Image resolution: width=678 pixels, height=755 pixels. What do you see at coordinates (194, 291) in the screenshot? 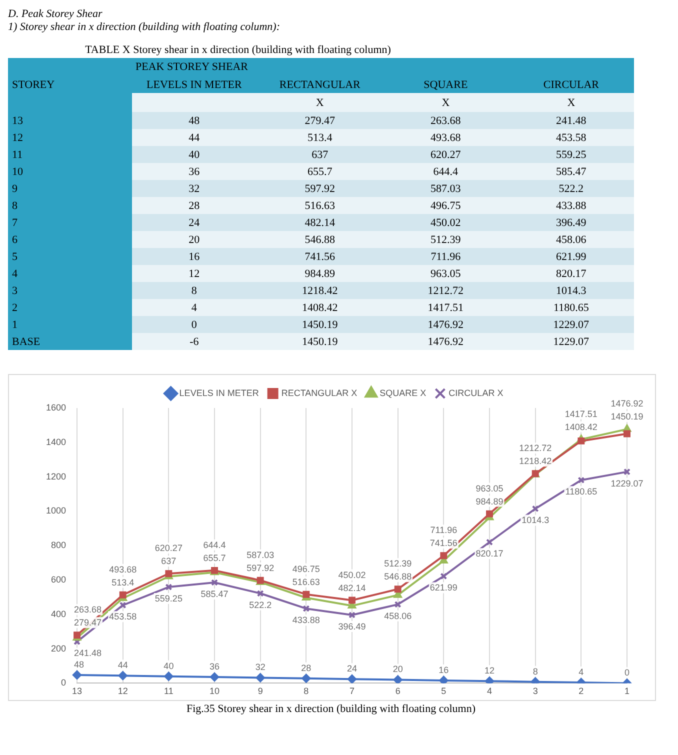
I see `data-label: 8` at bounding box center [194, 291].